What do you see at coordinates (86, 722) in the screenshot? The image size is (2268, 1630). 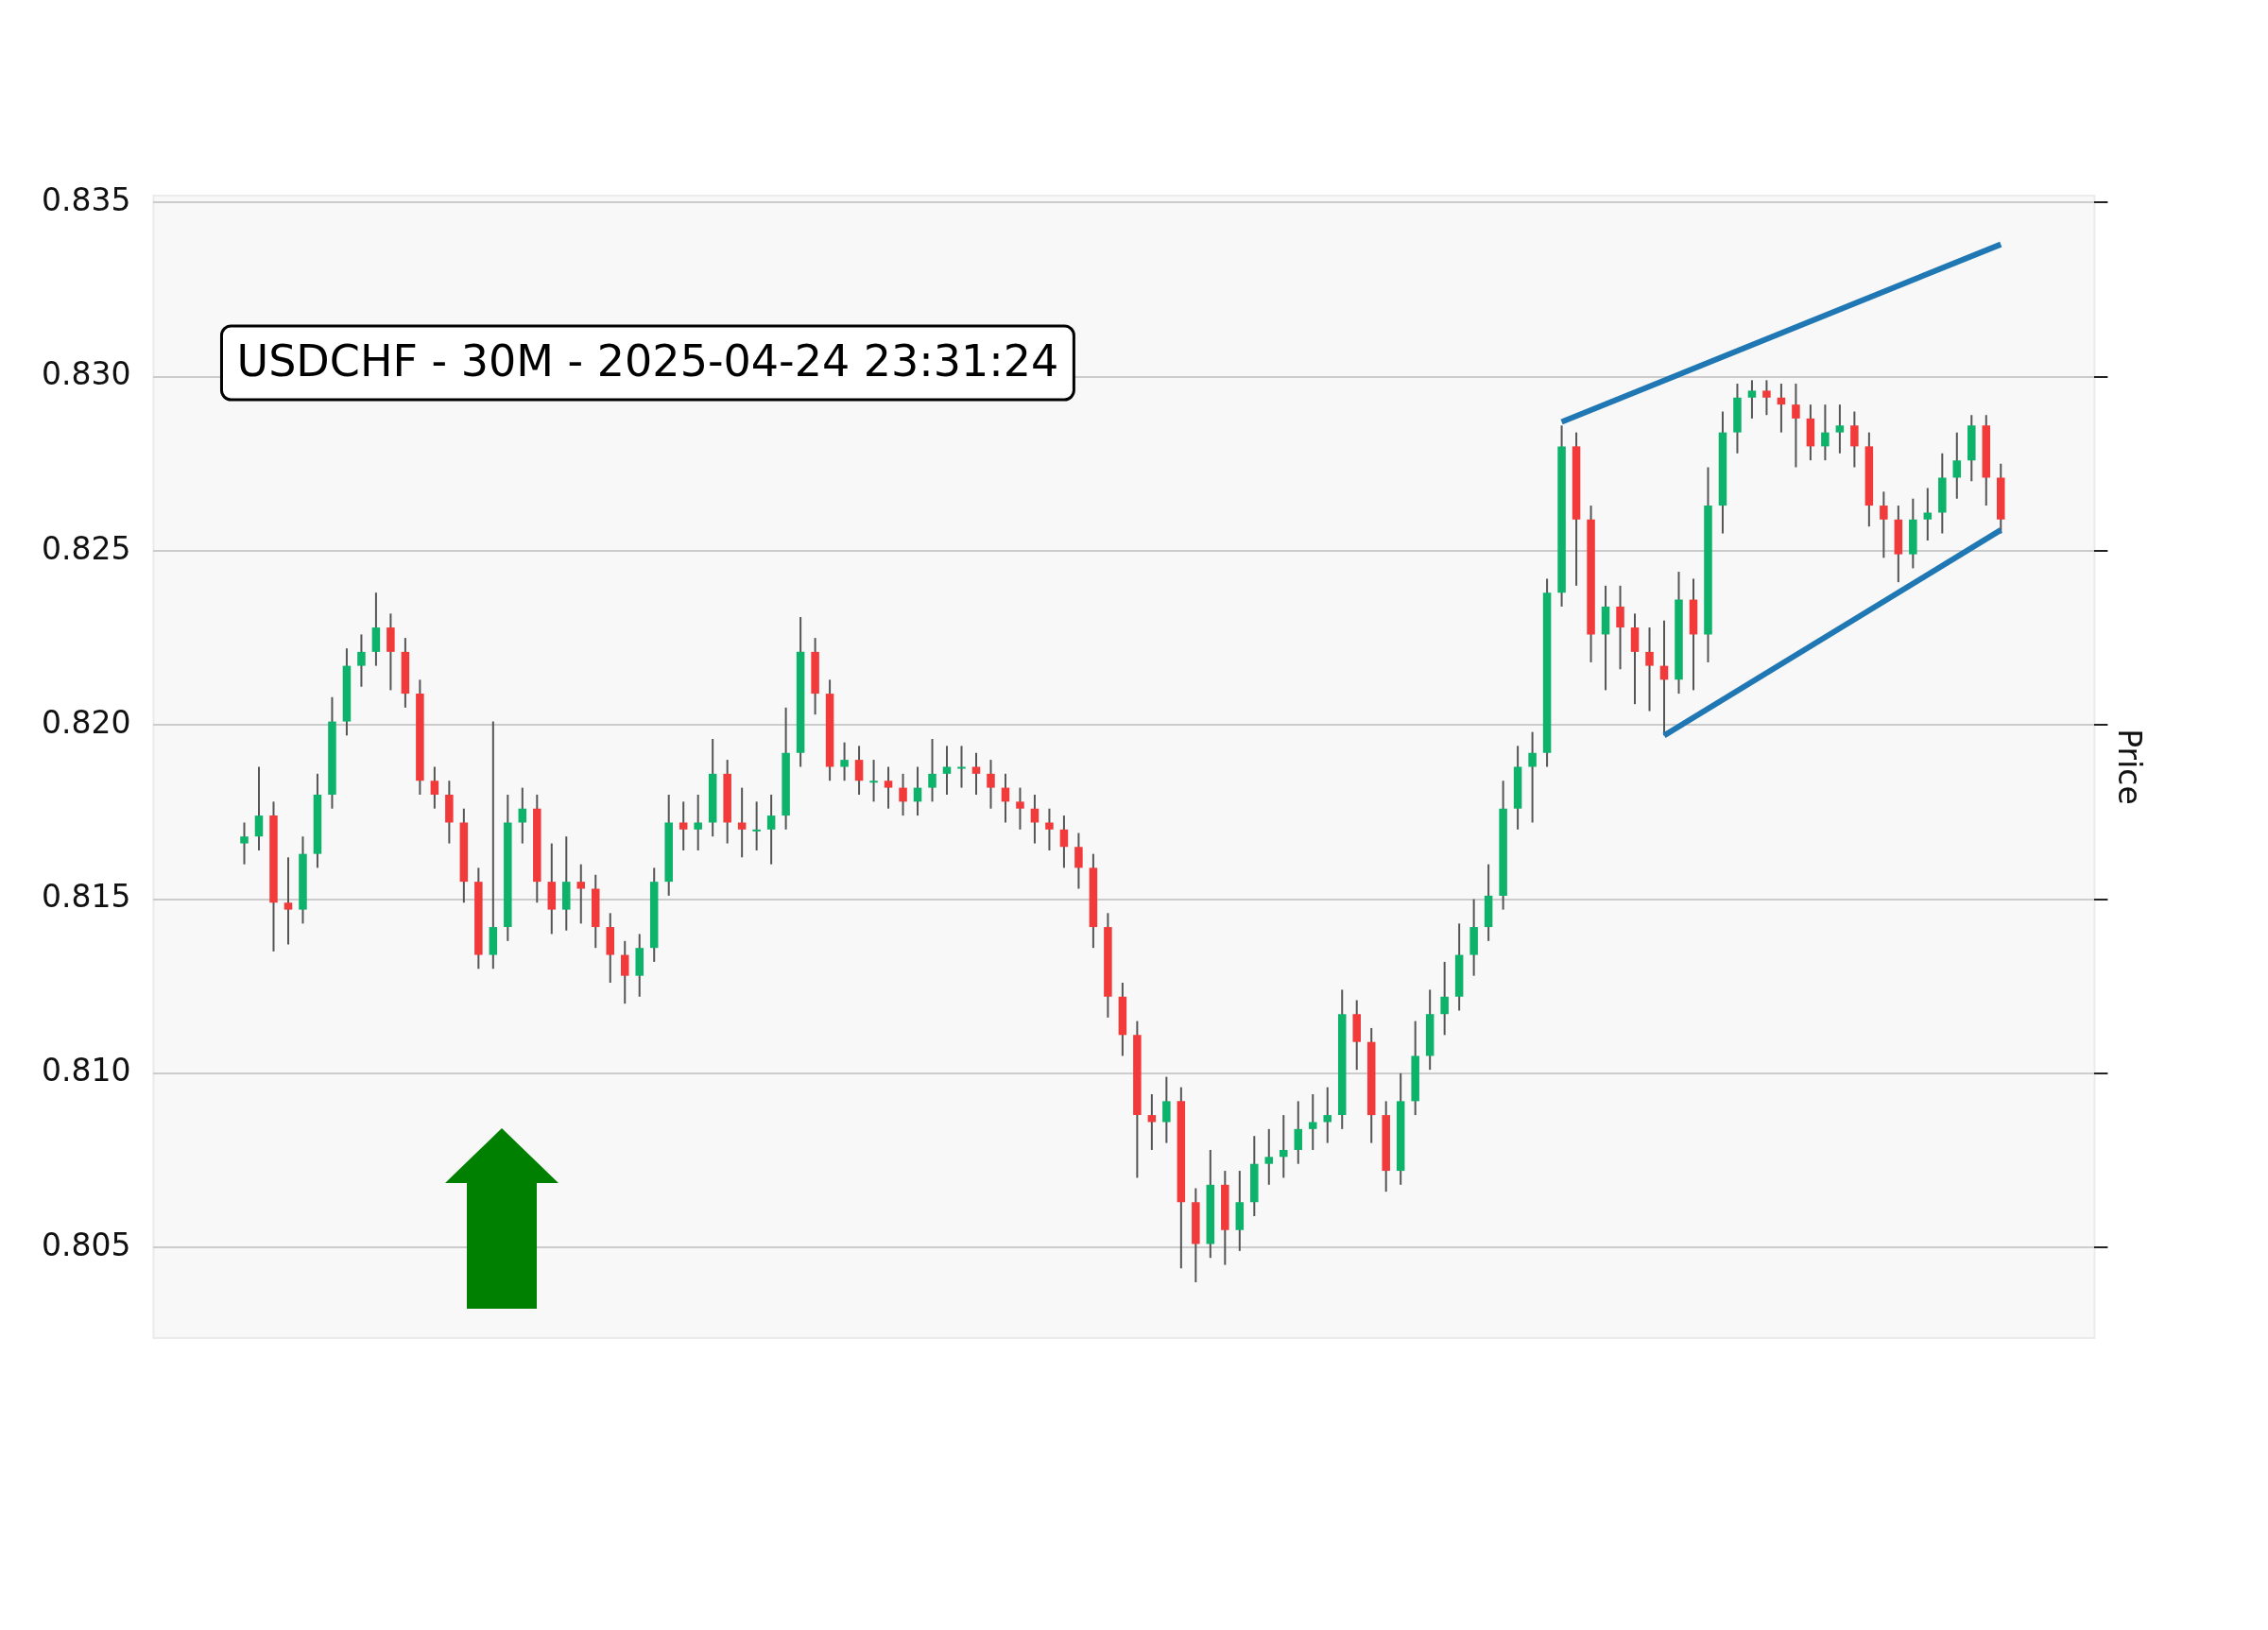 I see `y-tick-label: 0.820` at bounding box center [86, 722].